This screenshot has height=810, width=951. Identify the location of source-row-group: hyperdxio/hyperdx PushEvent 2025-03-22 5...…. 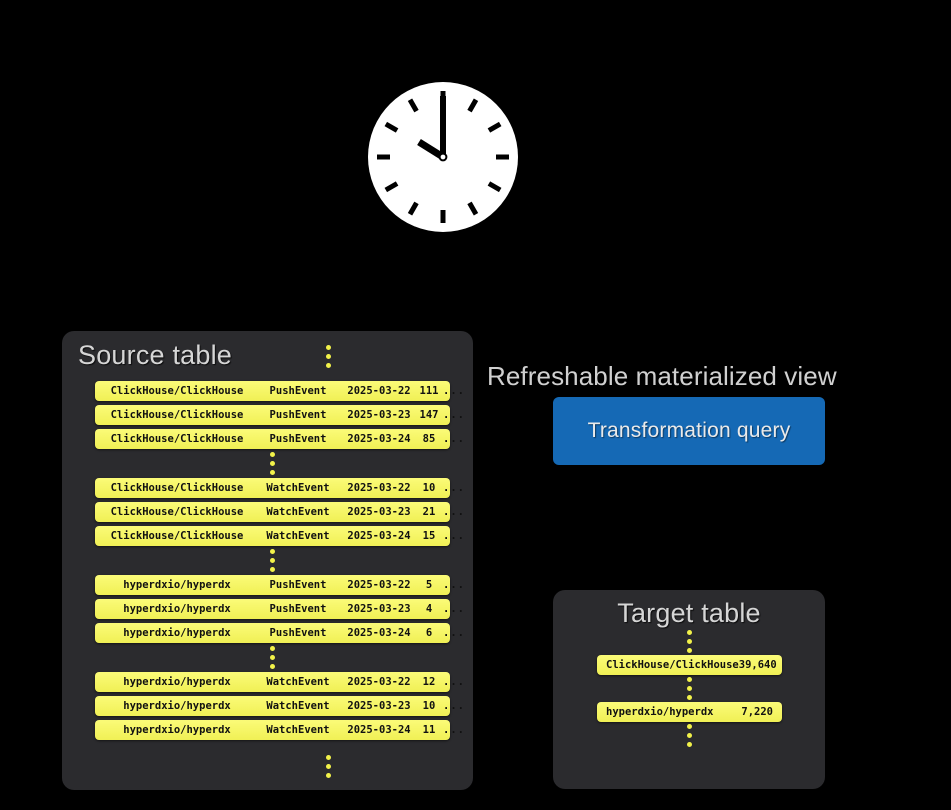
(279, 609).